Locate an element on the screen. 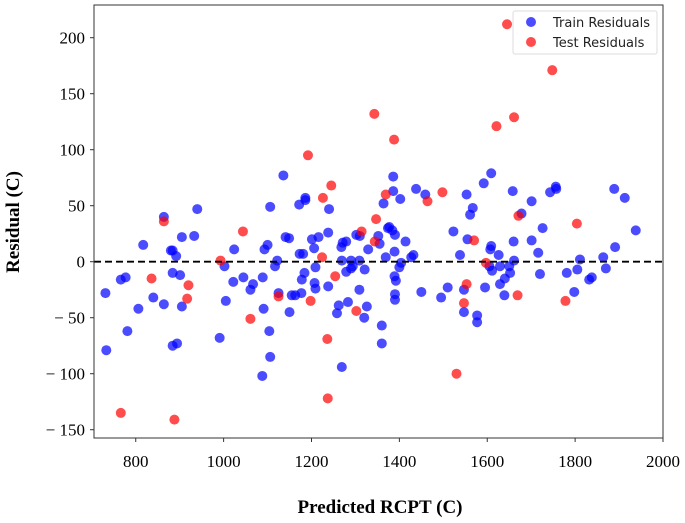 Image resolution: width=685 pixels, height=523 pixels. x-tick-label: 1200 is located at coordinates (311, 461).